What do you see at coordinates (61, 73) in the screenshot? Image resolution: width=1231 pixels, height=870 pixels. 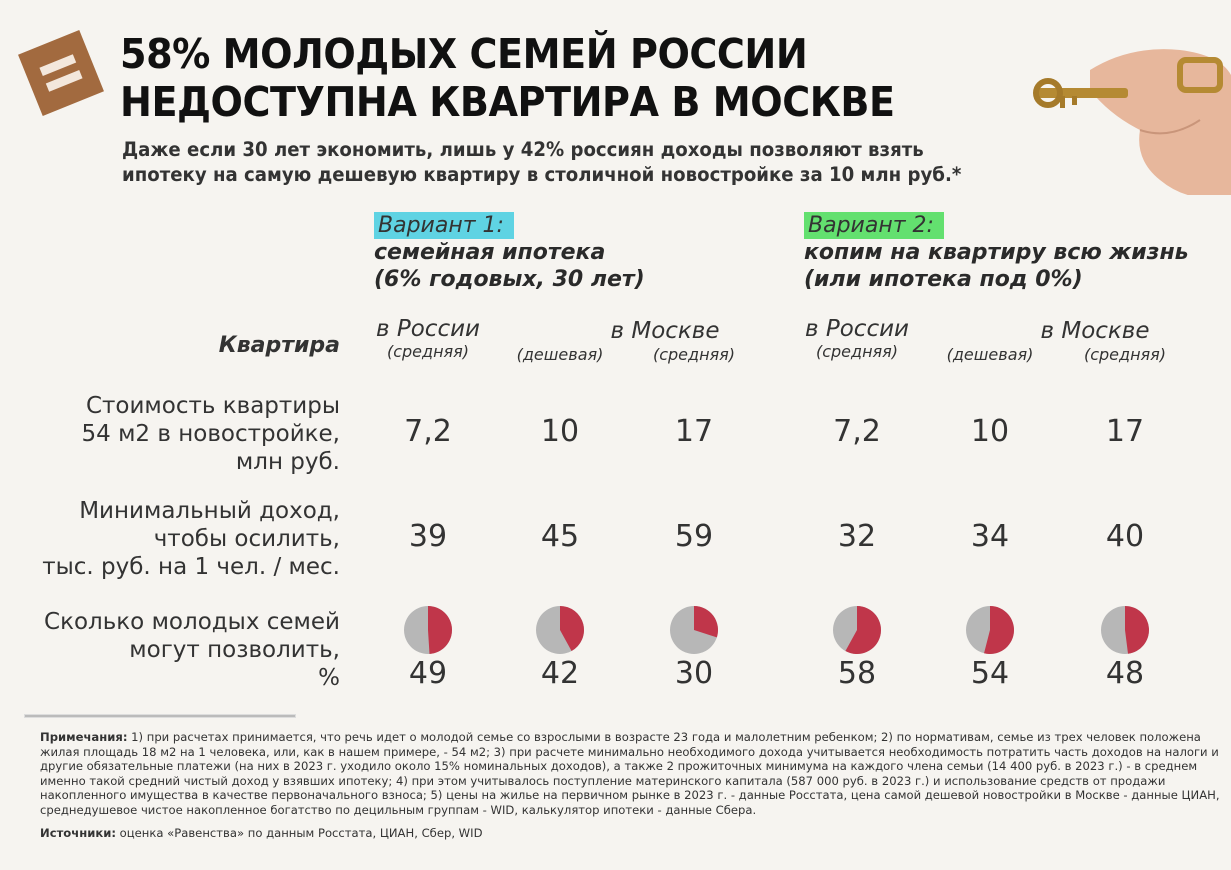 I see `equals-logo-icon` at bounding box center [61, 73].